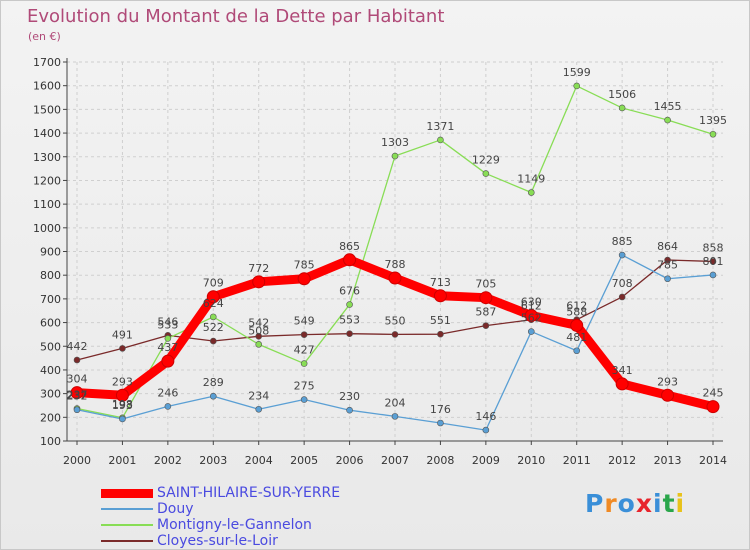  What do you see at coordinates (576, 311) in the screenshot?
I see `data-label: 588` at bounding box center [576, 311].